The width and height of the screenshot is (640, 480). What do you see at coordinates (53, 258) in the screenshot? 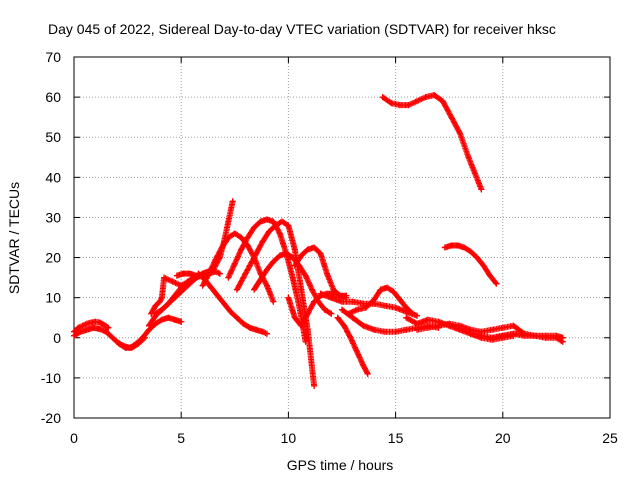
I see `y-tick-label: 20` at bounding box center [53, 258].